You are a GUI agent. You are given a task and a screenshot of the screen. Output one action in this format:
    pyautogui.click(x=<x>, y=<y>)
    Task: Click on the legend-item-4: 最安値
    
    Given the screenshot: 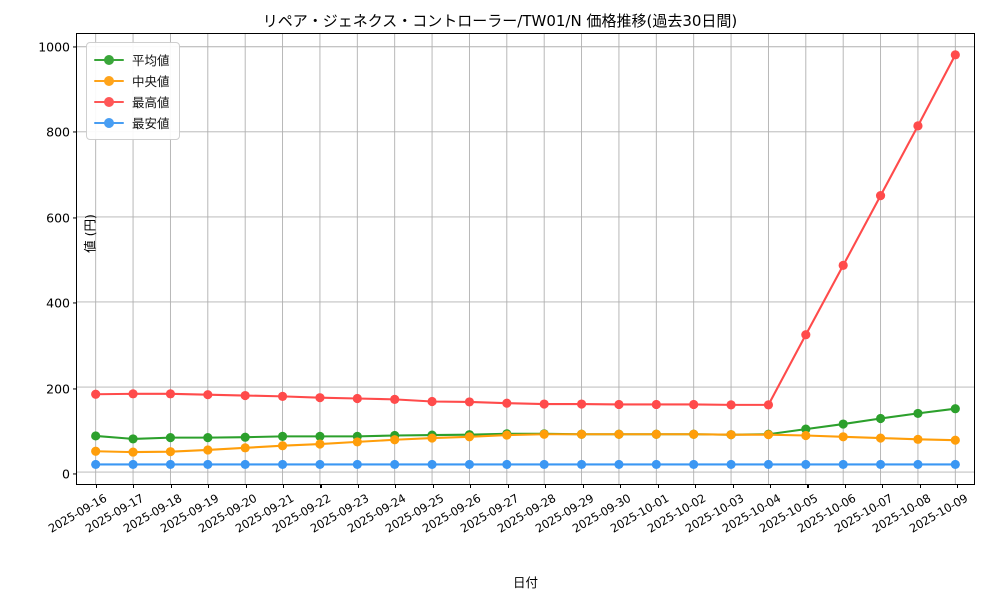 What is the action you would take?
    pyautogui.click(x=132, y=122)
    